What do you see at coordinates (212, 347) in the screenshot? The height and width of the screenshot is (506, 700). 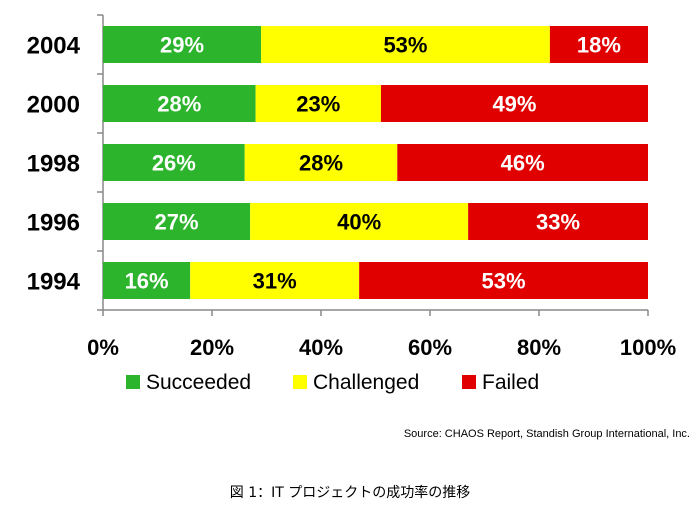 I see `x-tick-label: 20%` at bounding box center [212, 347].